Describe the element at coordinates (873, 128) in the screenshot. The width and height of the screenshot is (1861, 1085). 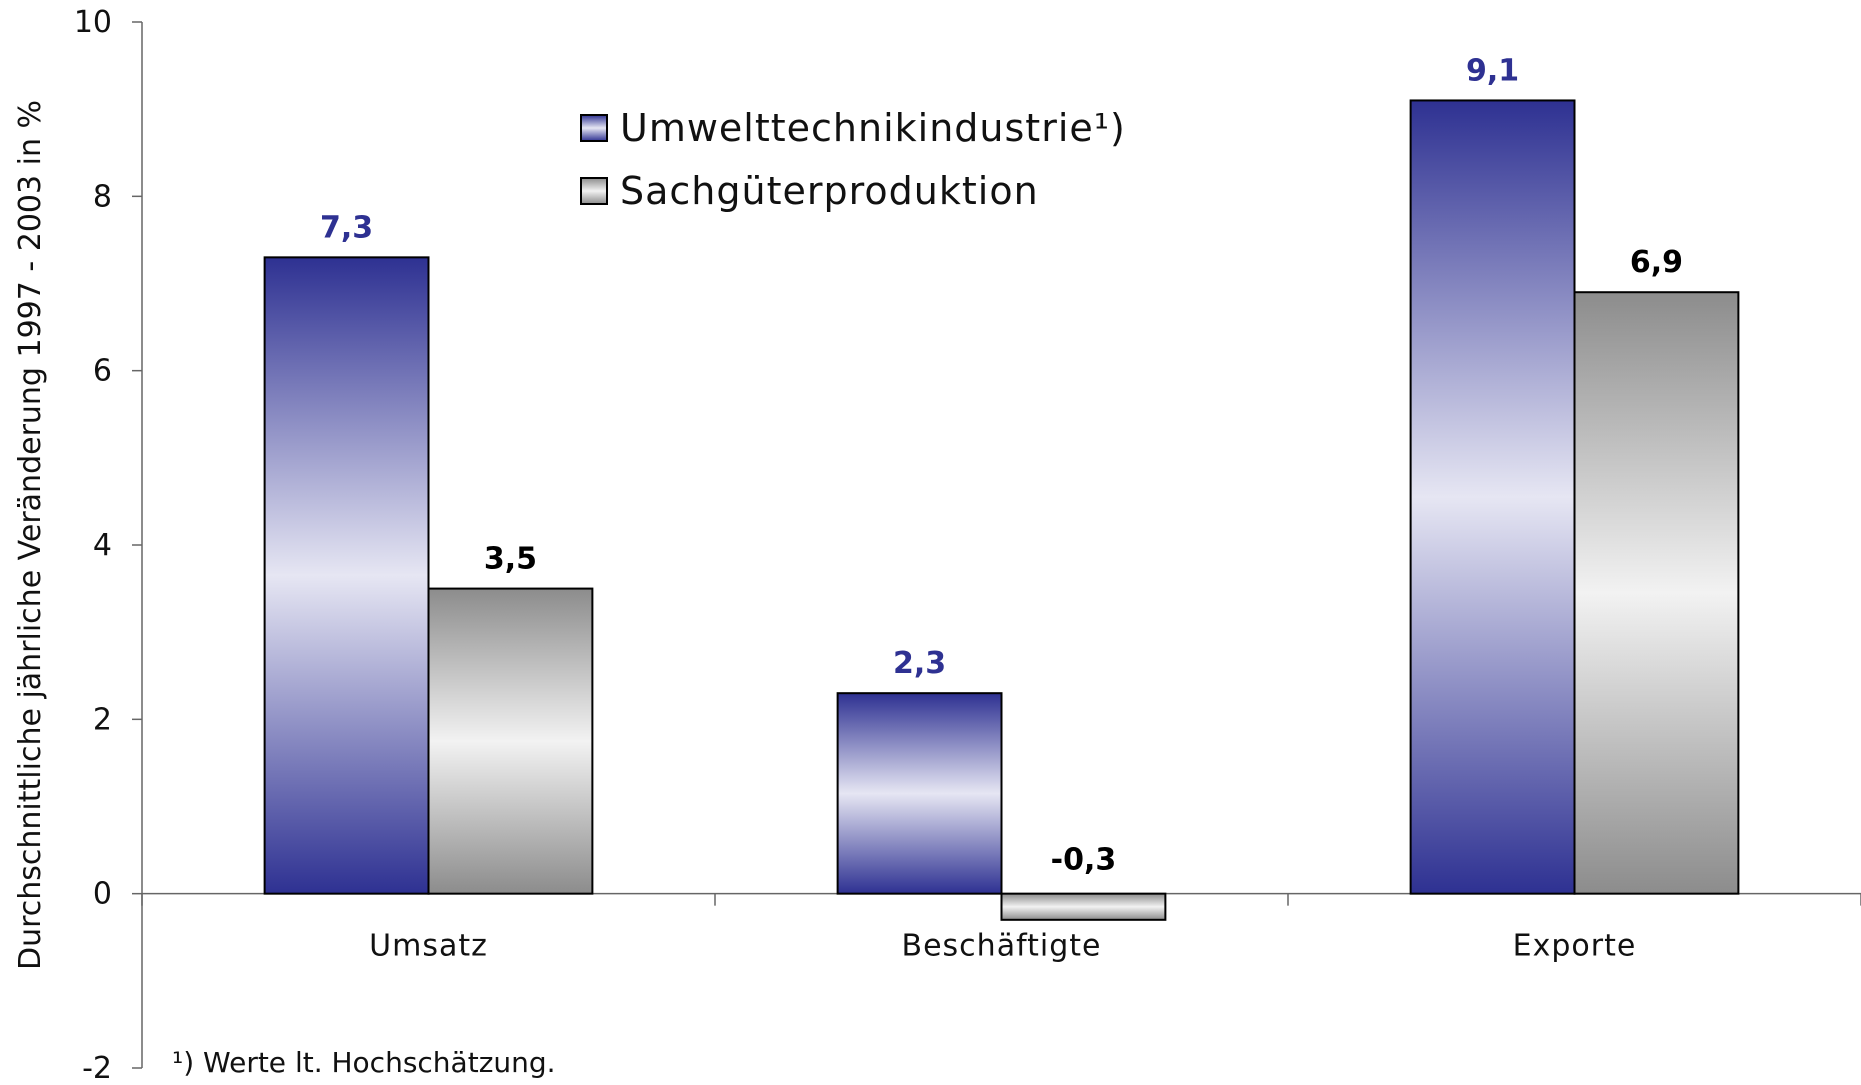
I see `legend-label-umwelt: Umwelttechnikindustrie¹)` at that location.